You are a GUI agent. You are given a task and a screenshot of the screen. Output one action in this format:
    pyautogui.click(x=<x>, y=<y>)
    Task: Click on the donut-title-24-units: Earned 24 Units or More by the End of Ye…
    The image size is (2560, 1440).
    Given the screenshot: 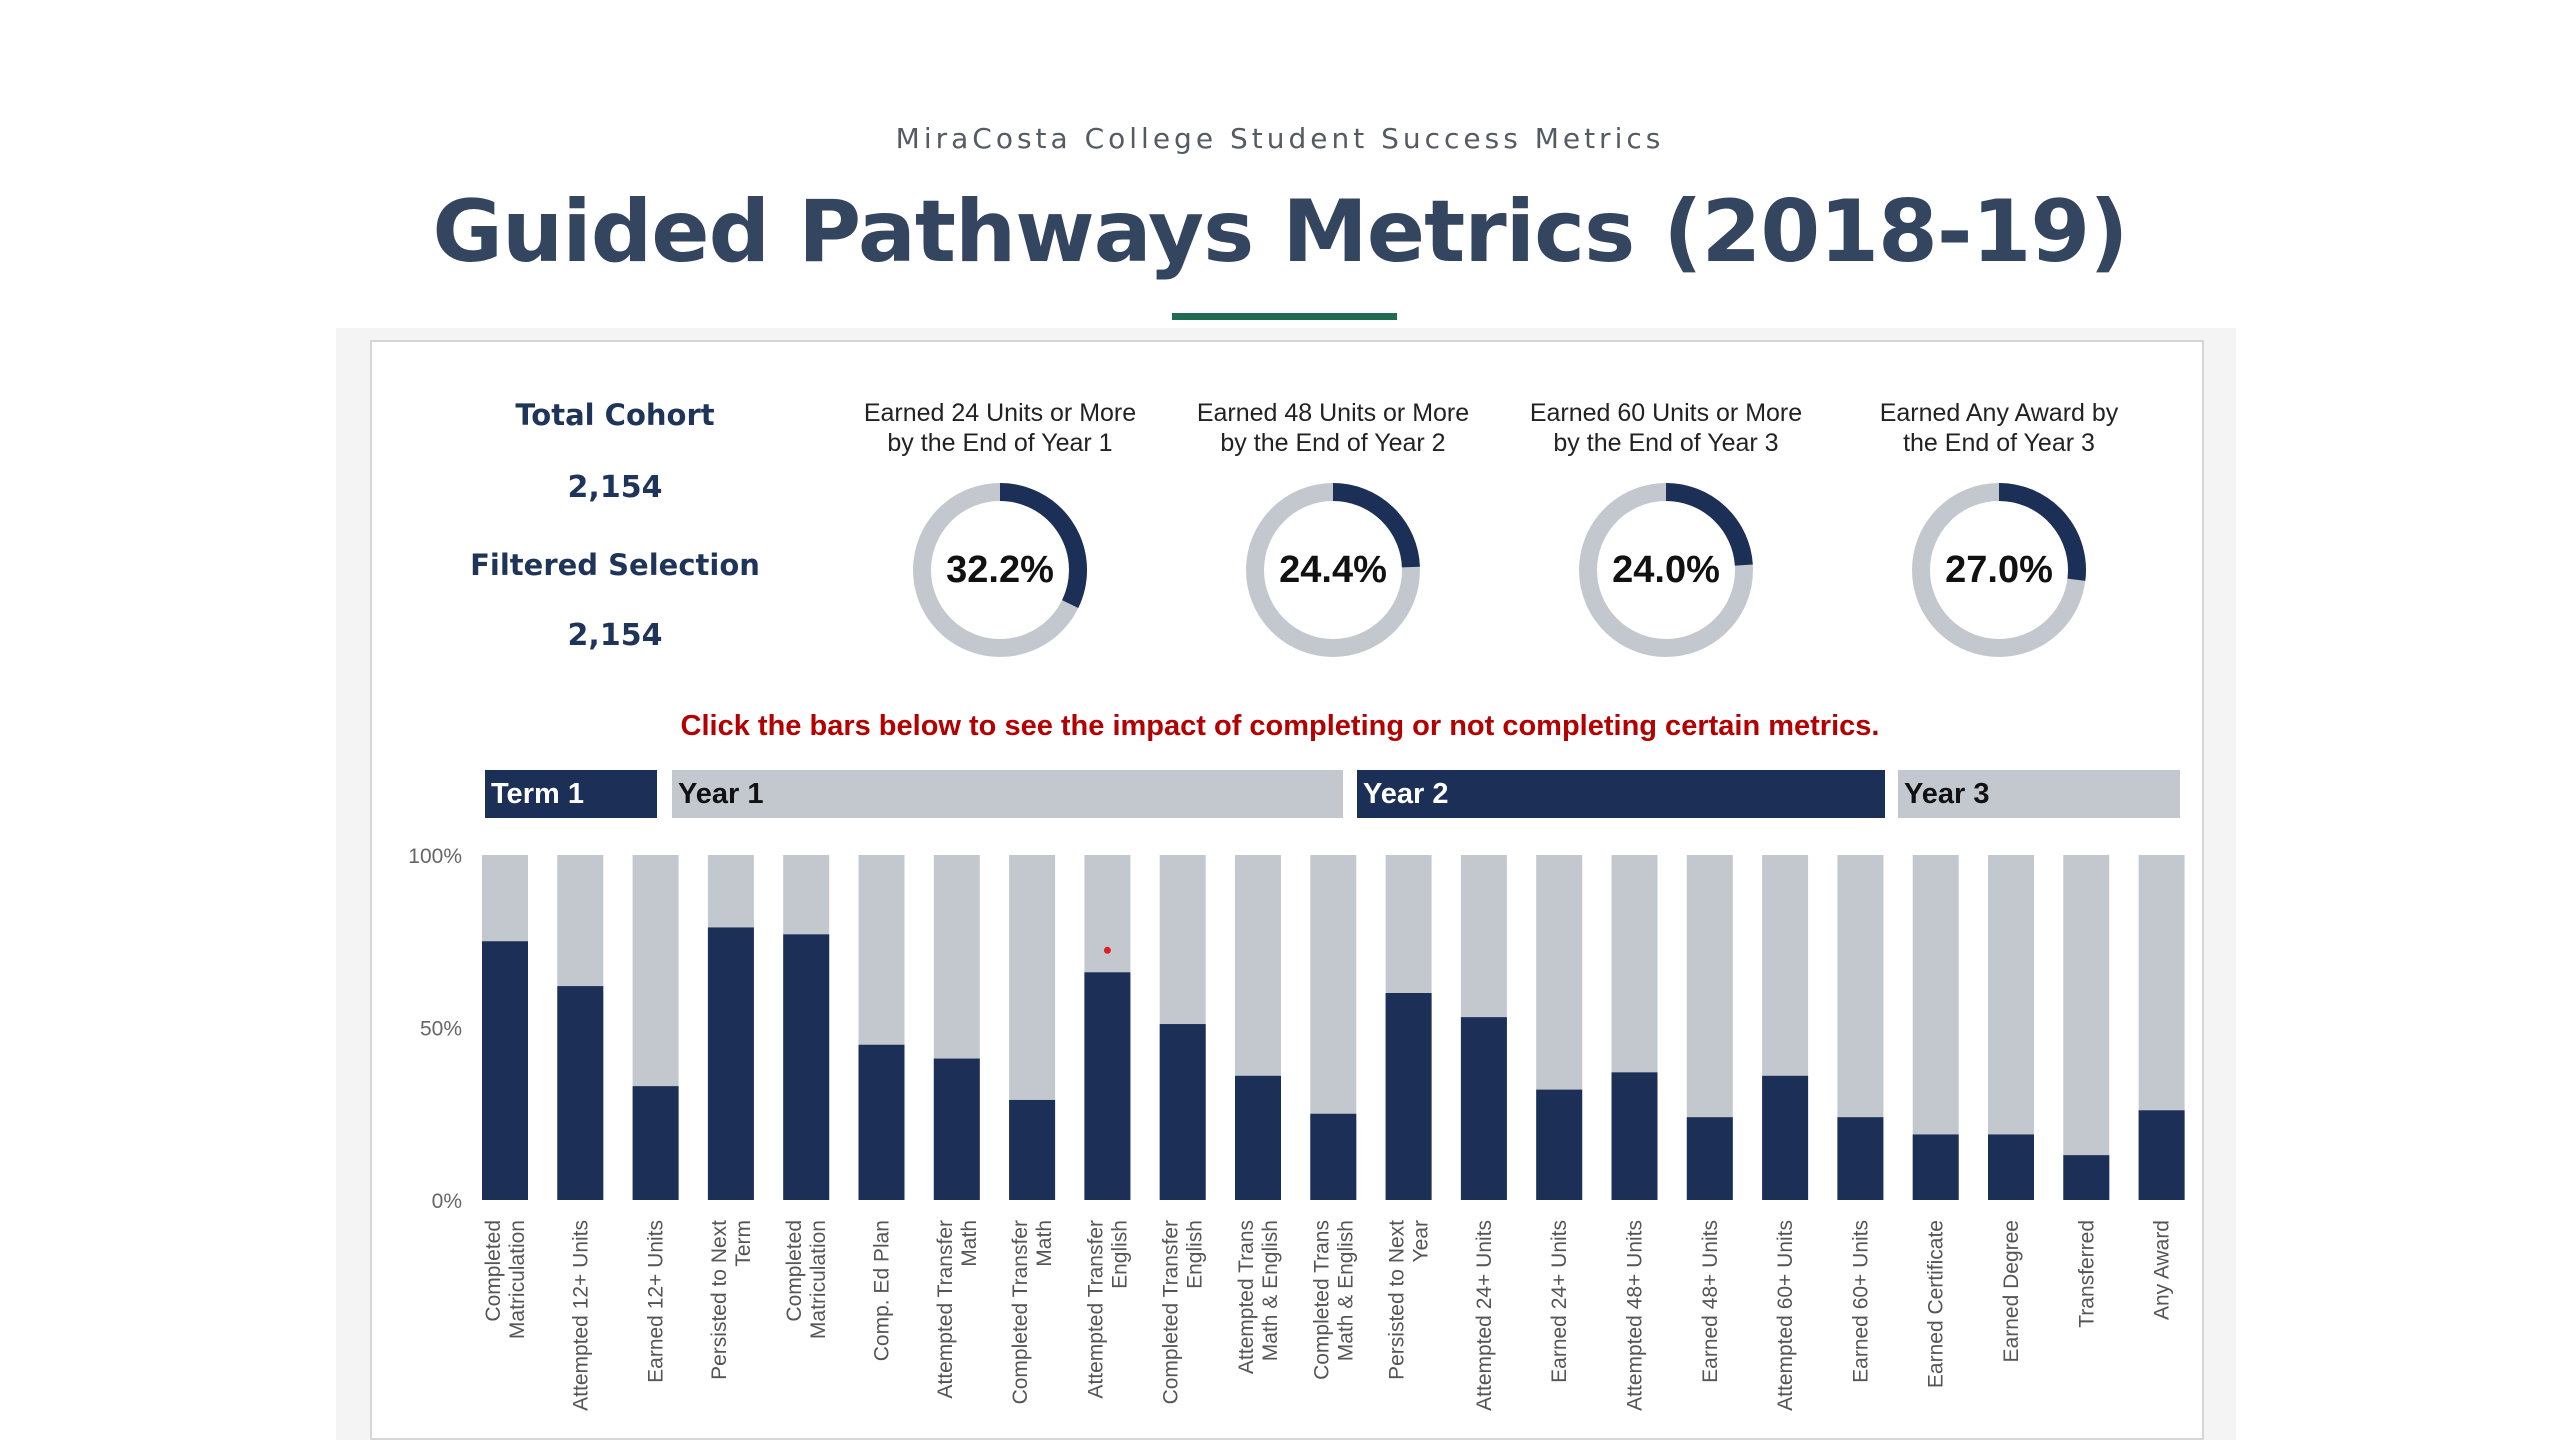 What is the action you would take?
    pyautogui.click(x=1000, y=428)
    